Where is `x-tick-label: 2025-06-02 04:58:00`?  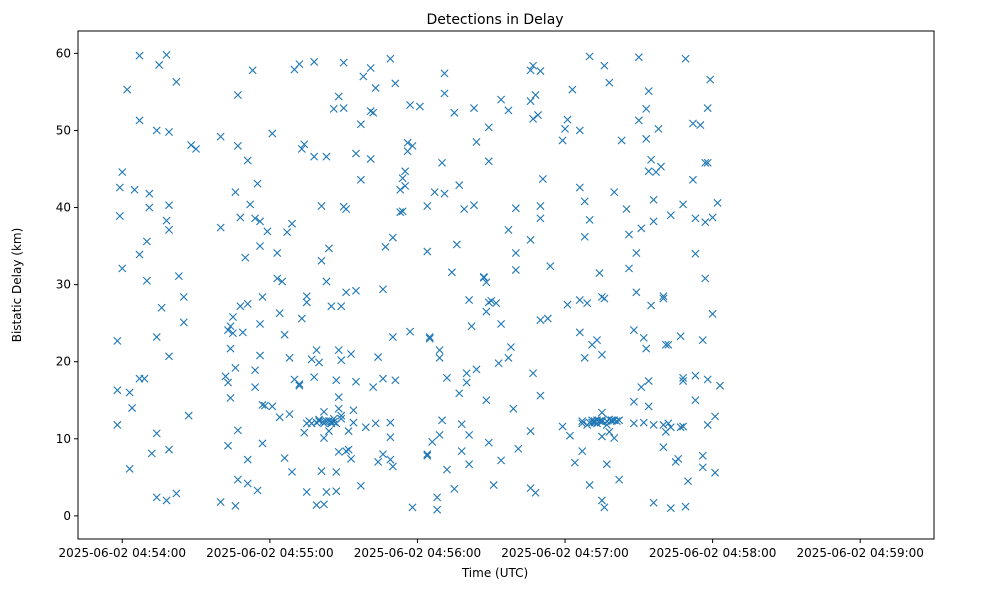 x-tick-label: 2025-06-02 04:58:00 is located at coordinates (712, 553).